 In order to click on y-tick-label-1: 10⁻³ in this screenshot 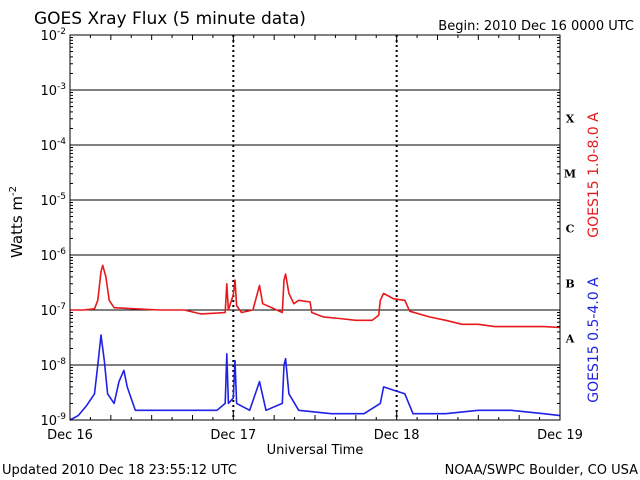, I will do `click(53, 90)`.